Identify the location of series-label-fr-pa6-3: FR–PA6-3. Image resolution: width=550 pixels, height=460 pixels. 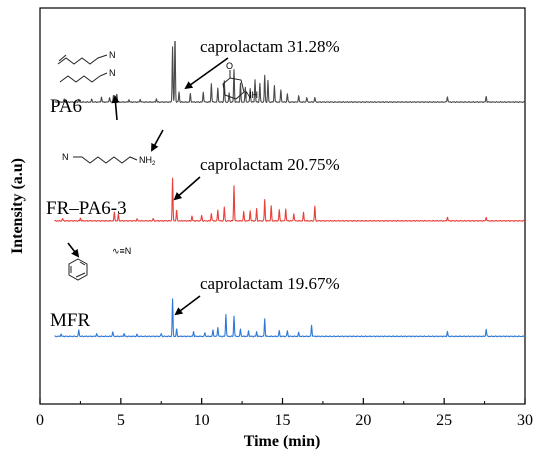
(86, 208).